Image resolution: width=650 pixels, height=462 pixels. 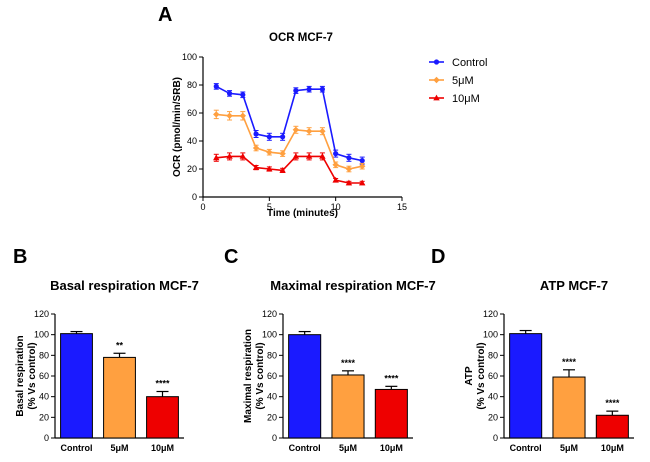 What do you see at coordinates (20, 375) in the screenshot?
I see `y-axis-label-line: Basal respiration` at bounding box center [20, 375].